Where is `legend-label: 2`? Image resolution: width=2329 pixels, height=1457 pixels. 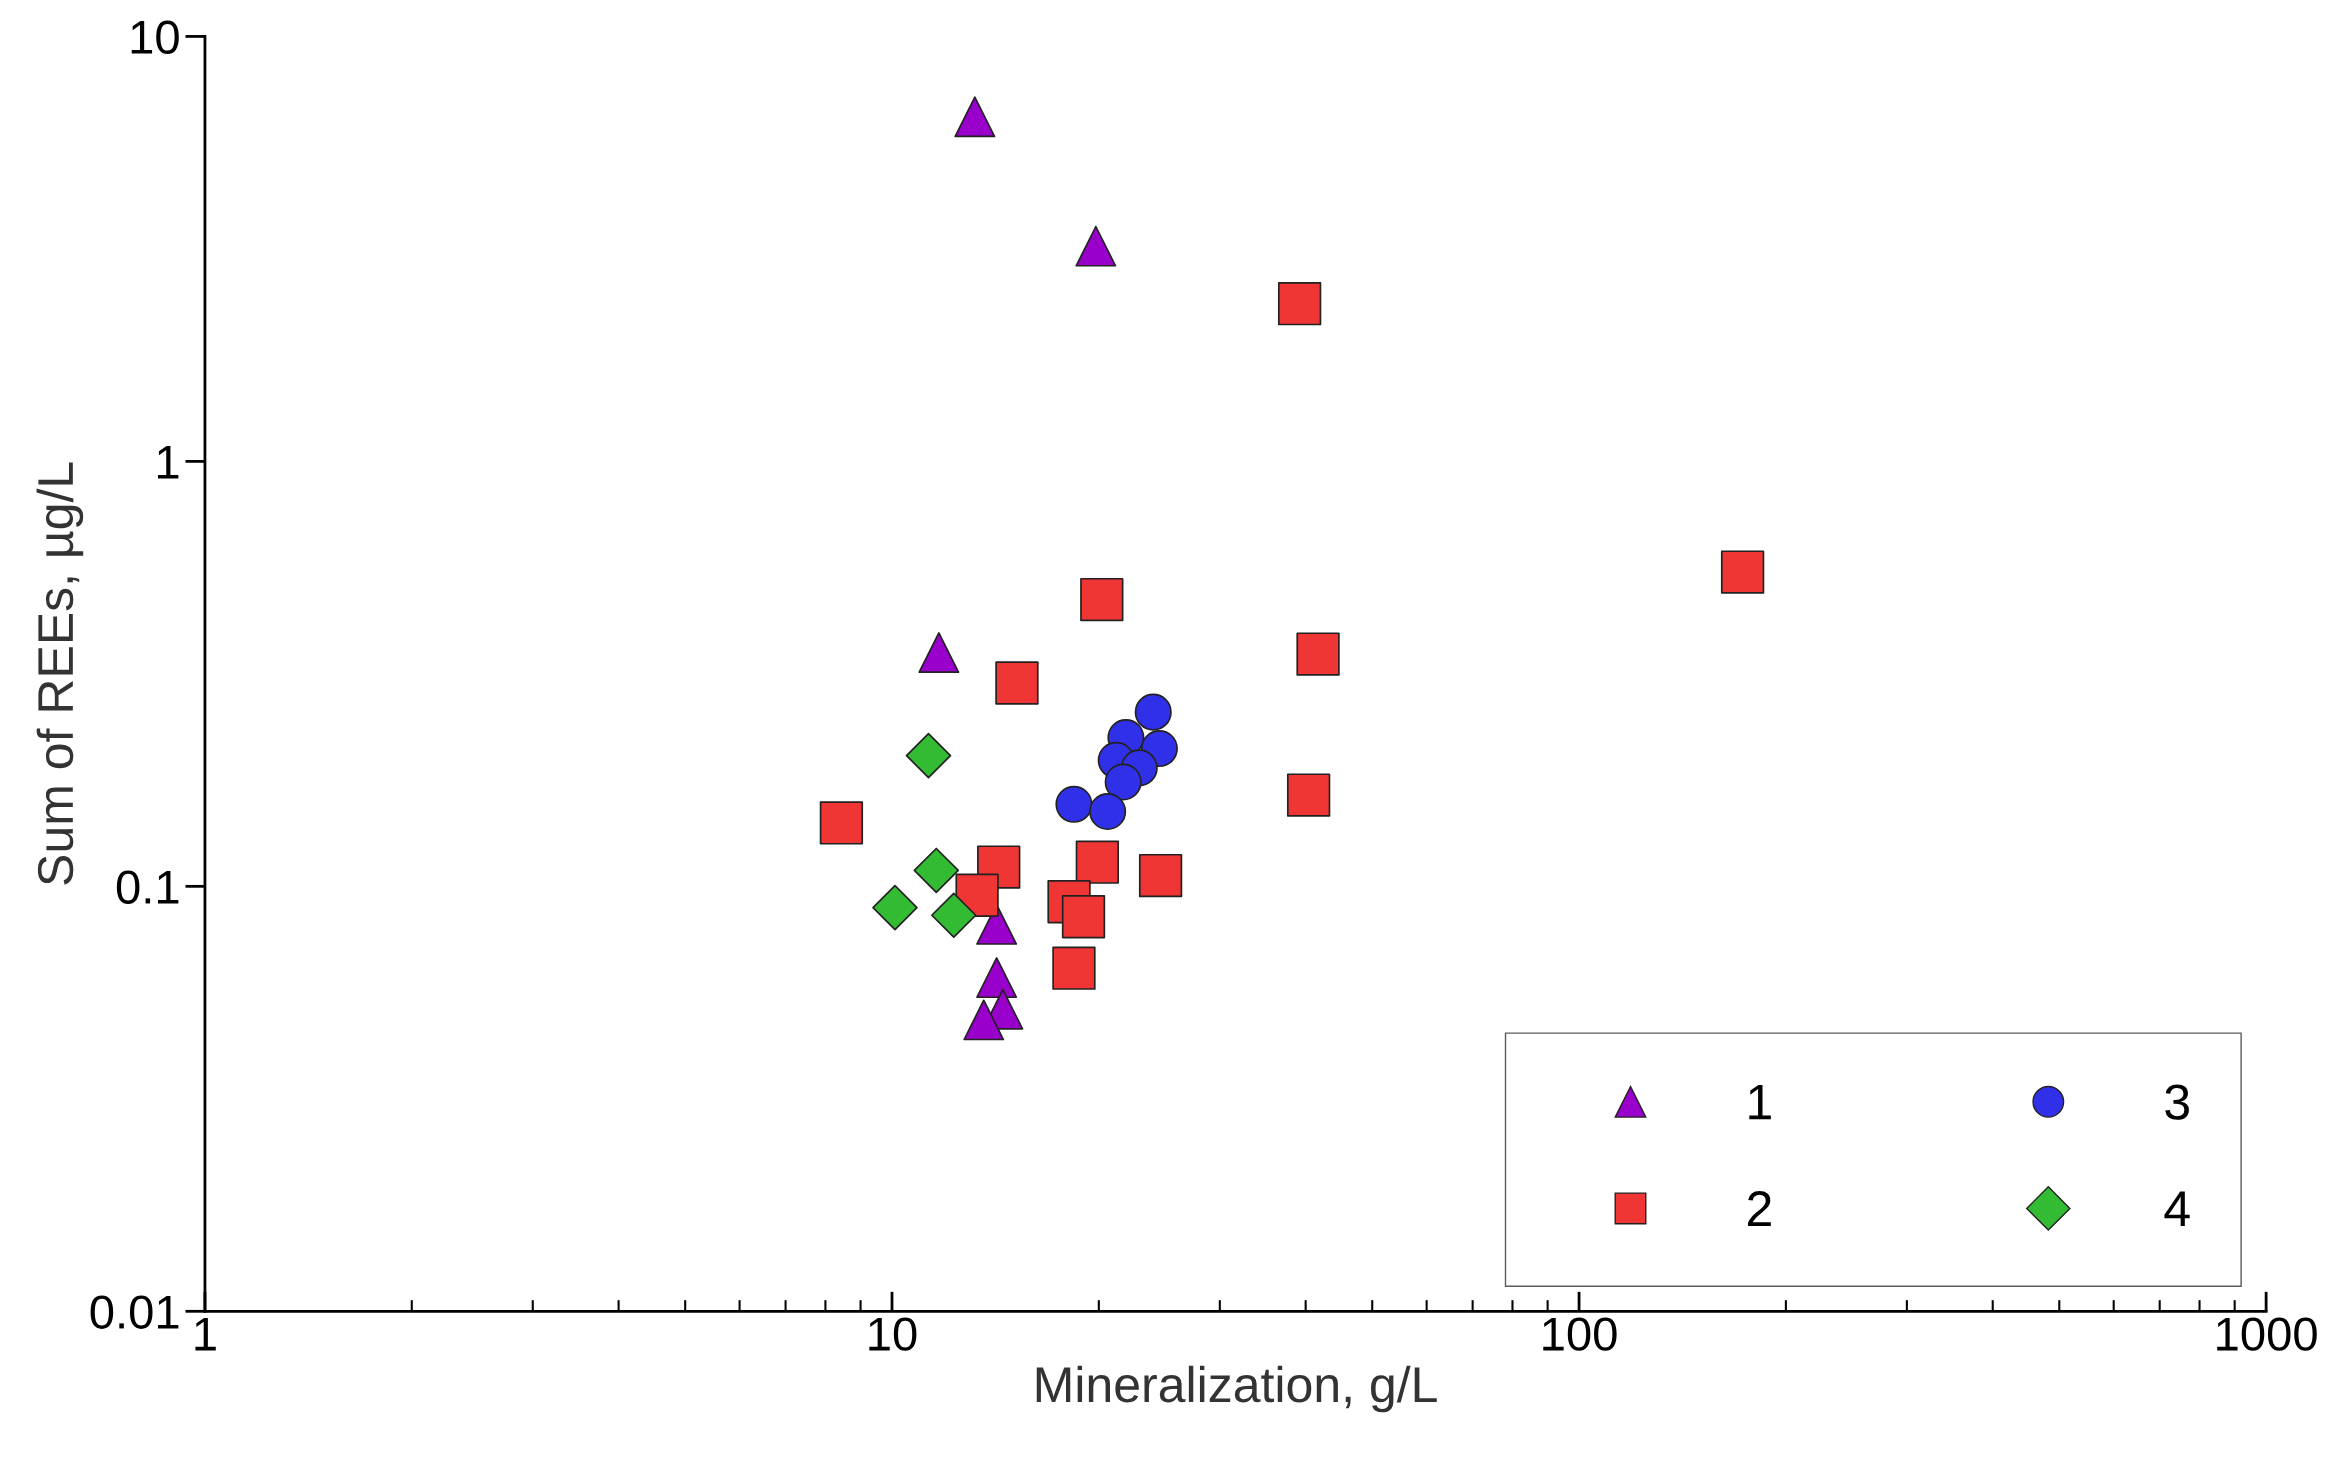
legend-label: 2 is located at coordinates (1759, 1208).